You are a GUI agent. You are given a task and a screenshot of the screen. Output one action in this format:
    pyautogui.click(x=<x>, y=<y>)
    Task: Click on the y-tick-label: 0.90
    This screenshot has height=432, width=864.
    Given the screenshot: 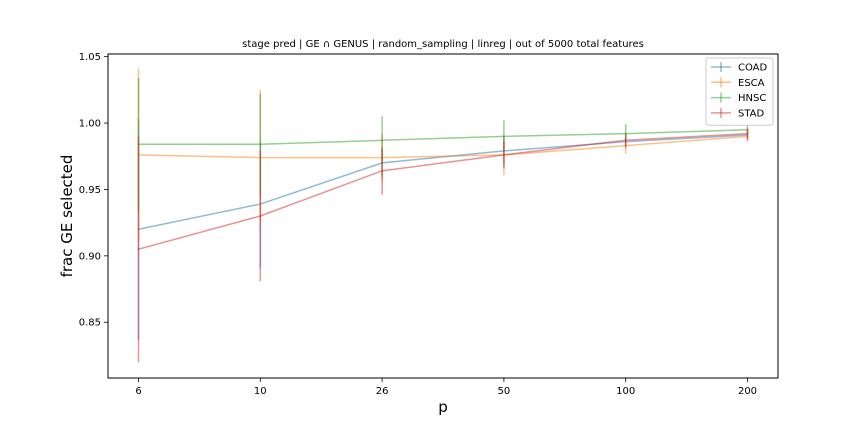 What is the action you would take?
    pyautogui.click(x=90, y=256)
    